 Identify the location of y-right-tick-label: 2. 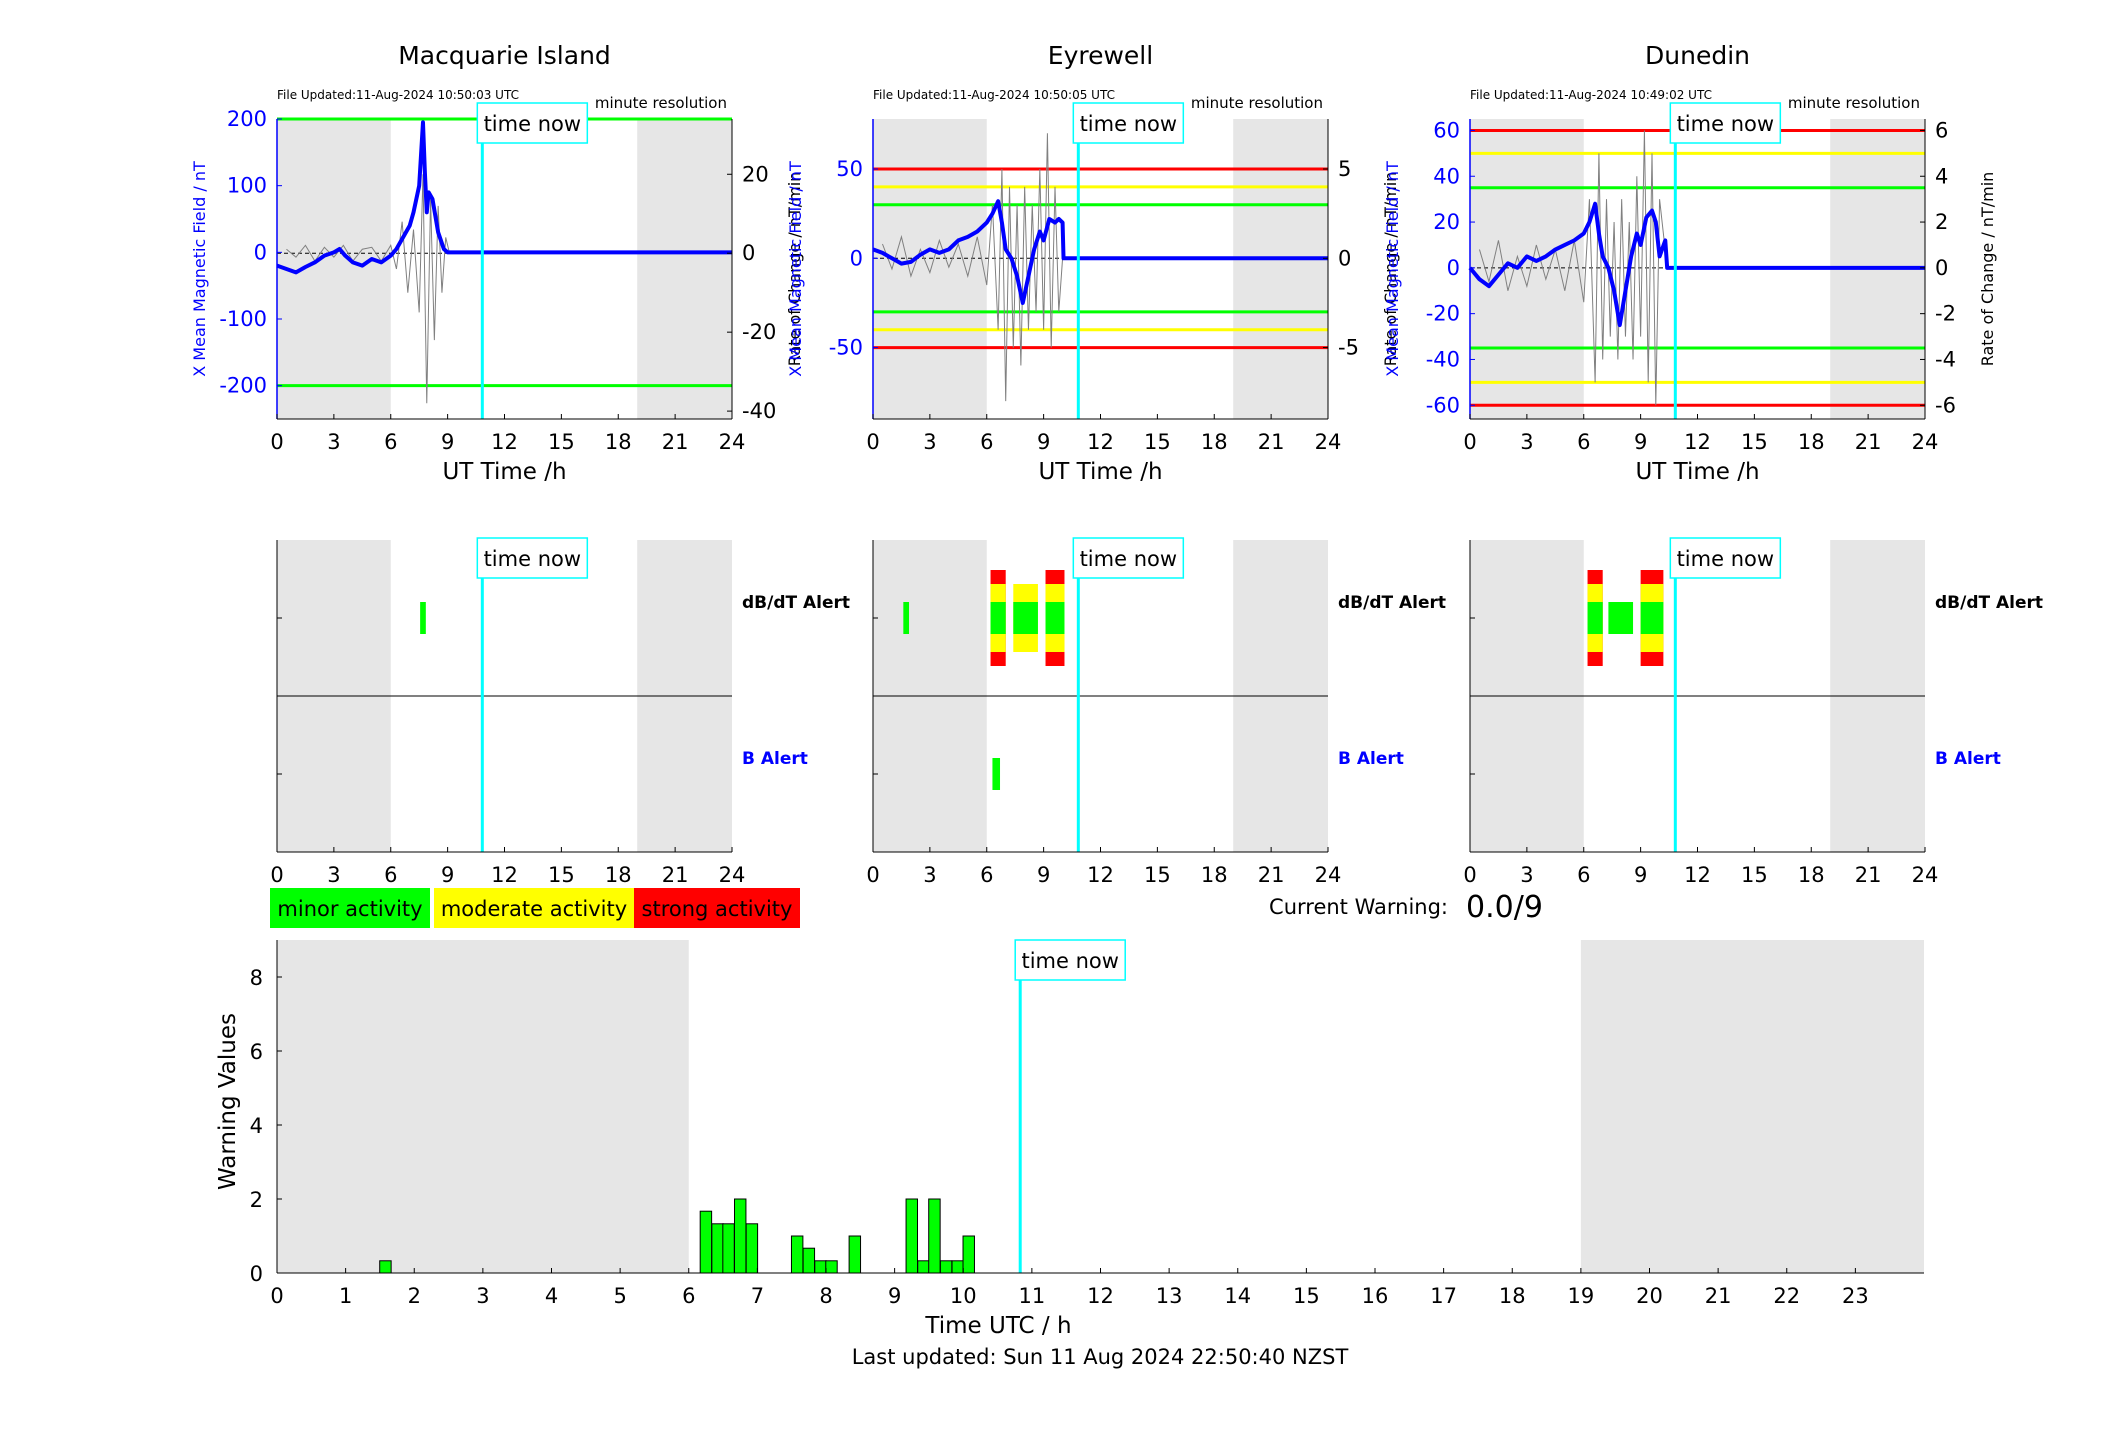
(1941, 222).